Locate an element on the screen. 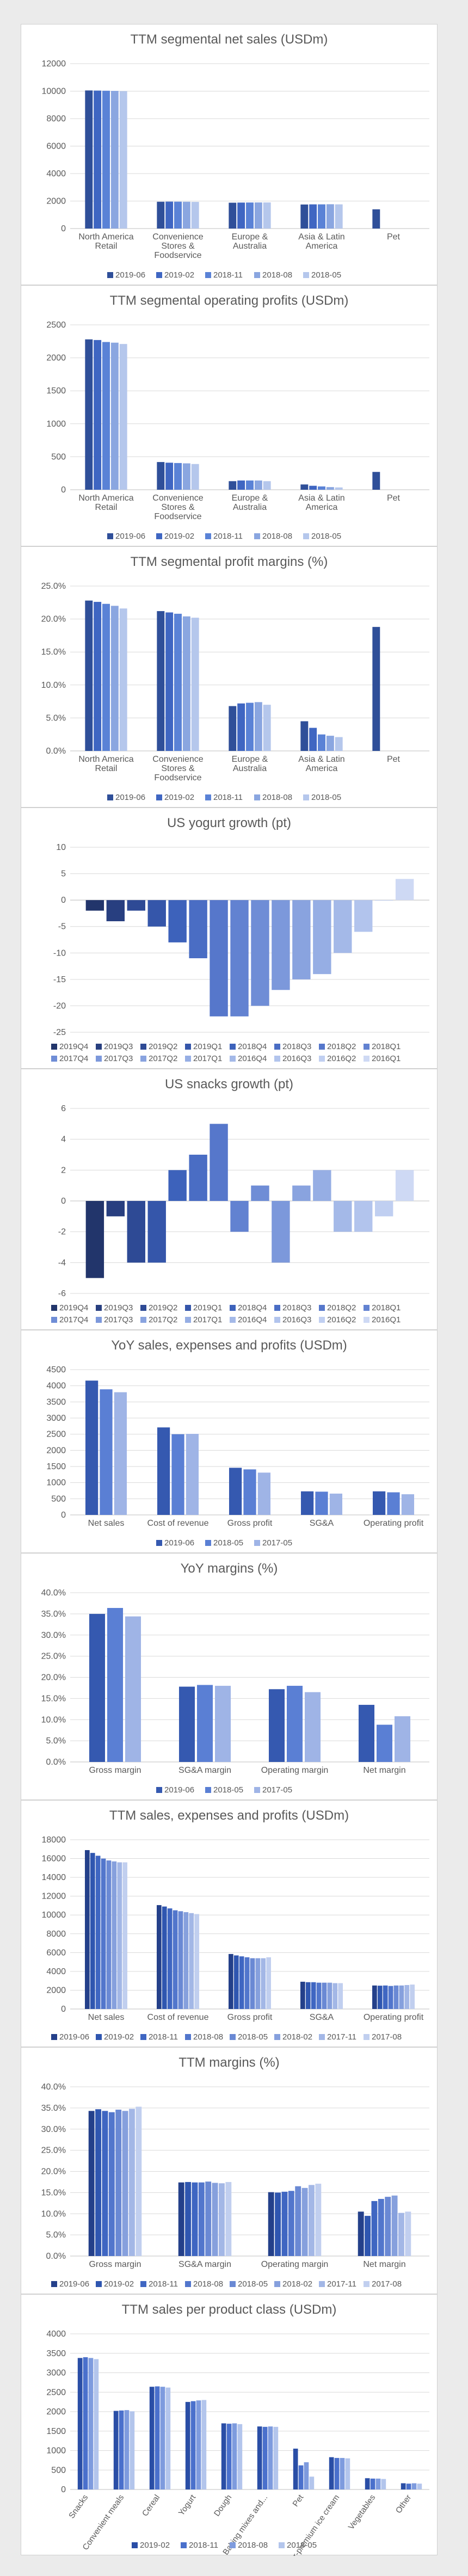 This screenshot has width=468, height=2576. y-tick-label: 15.0% is located at coordinates (53, 653).